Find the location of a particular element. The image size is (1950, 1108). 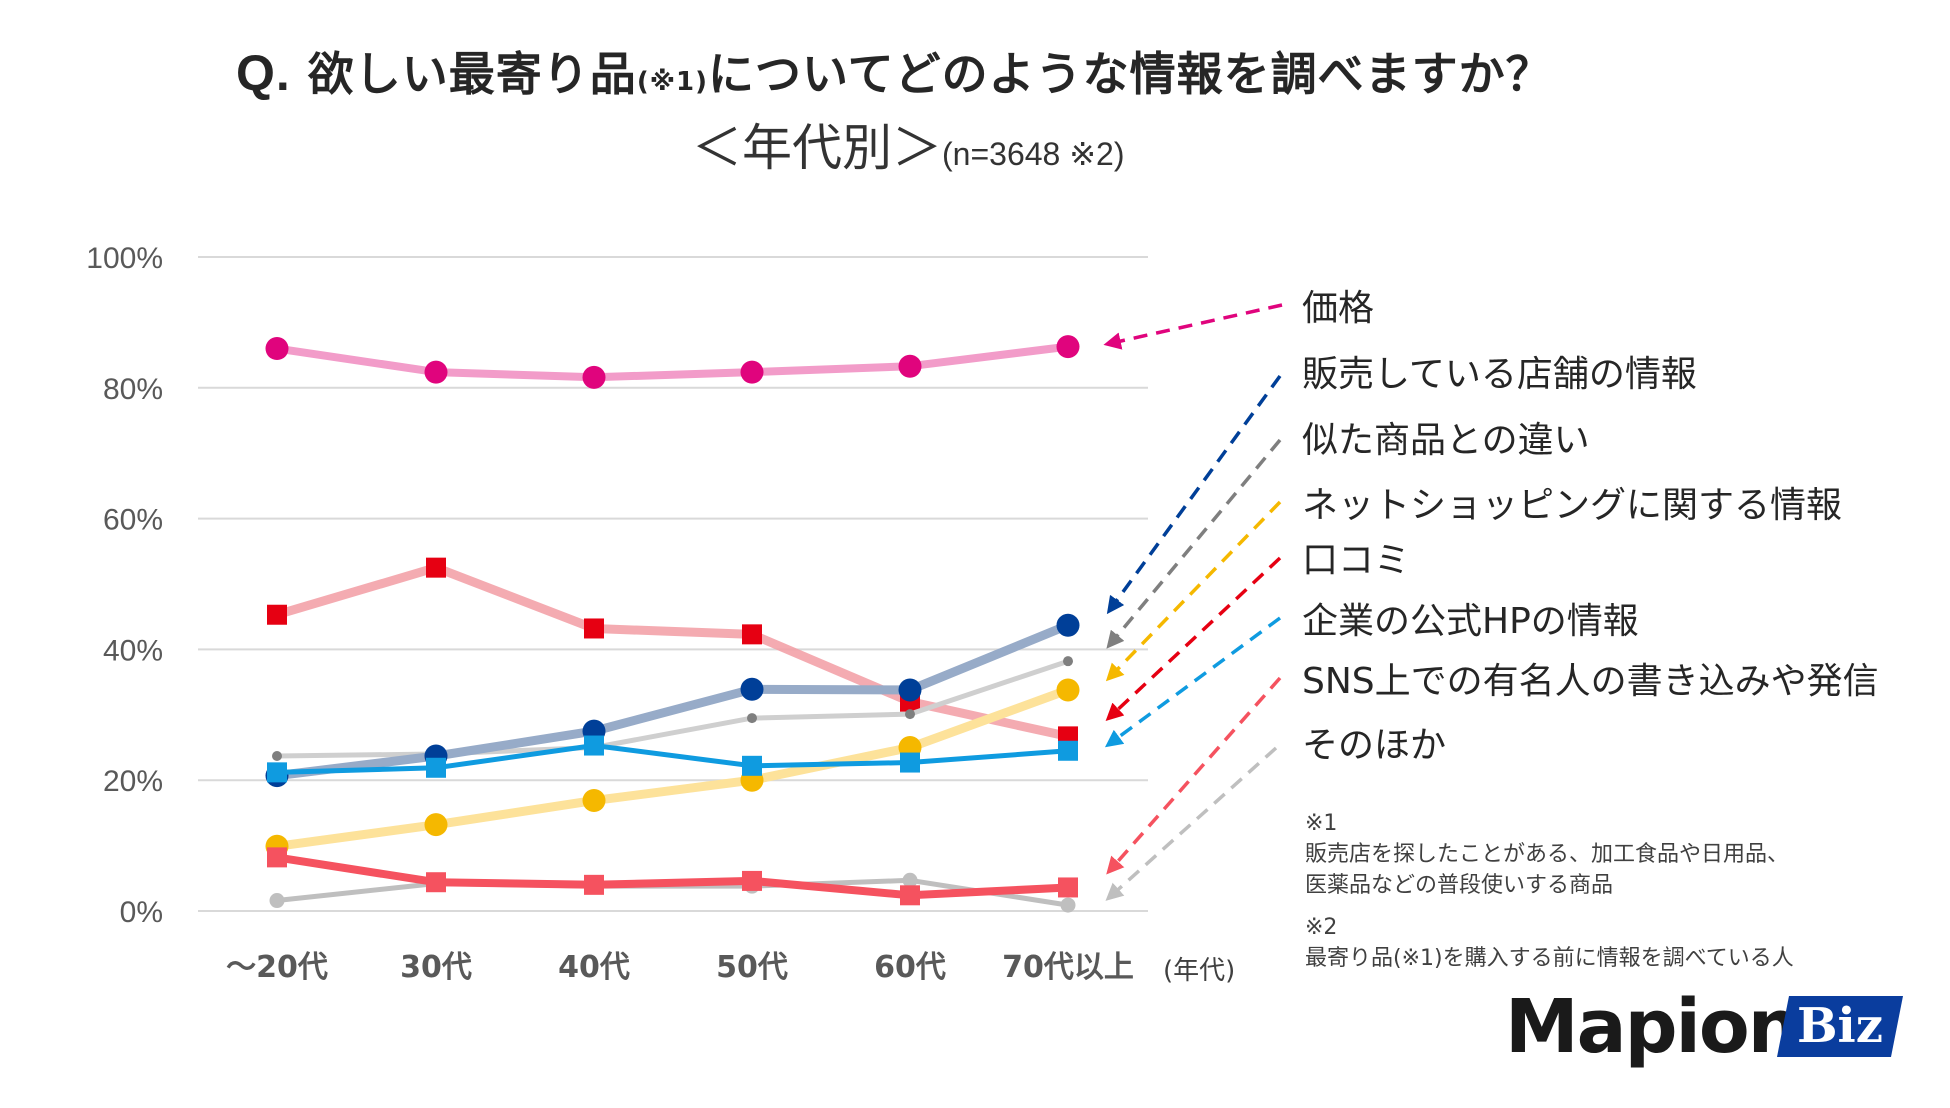

legend-item-label: 似た商品との違い is located at coordinates (1446, 440).